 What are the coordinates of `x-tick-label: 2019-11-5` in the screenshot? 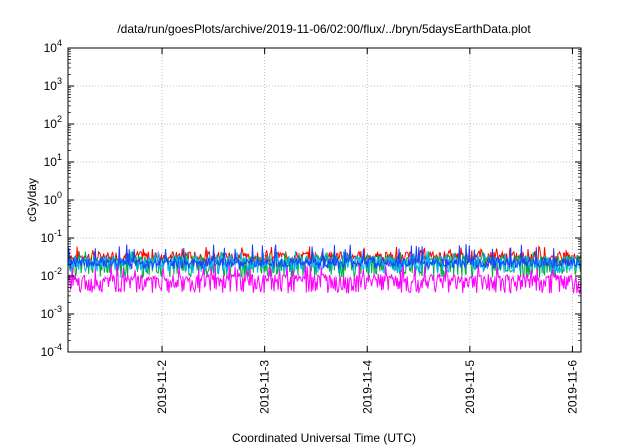 It's located at (470, 387).